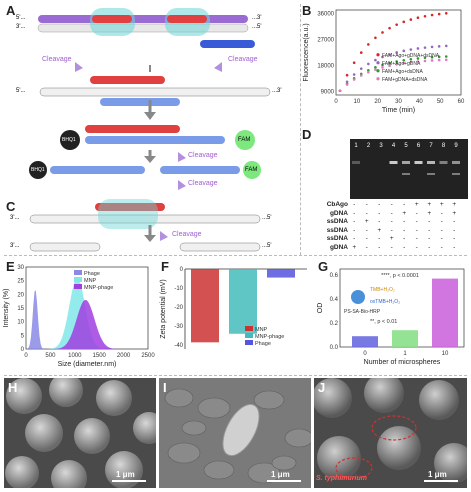  I want to click on divider, so click(235, 255).